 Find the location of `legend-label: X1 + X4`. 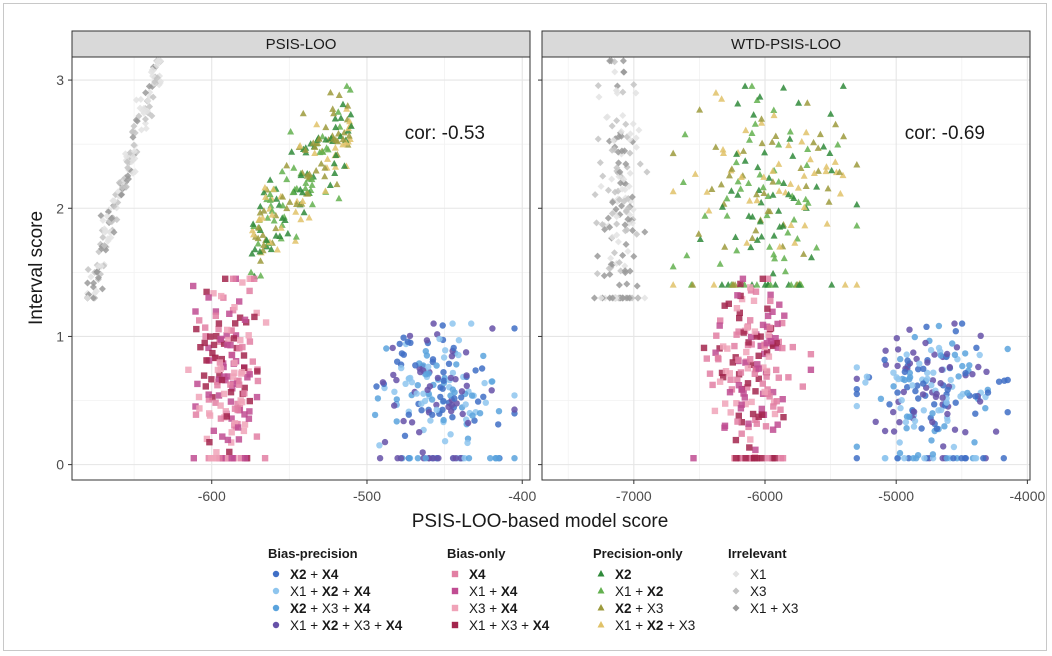

legend-label: X1 + X4 is located at coordinates (493, 591).